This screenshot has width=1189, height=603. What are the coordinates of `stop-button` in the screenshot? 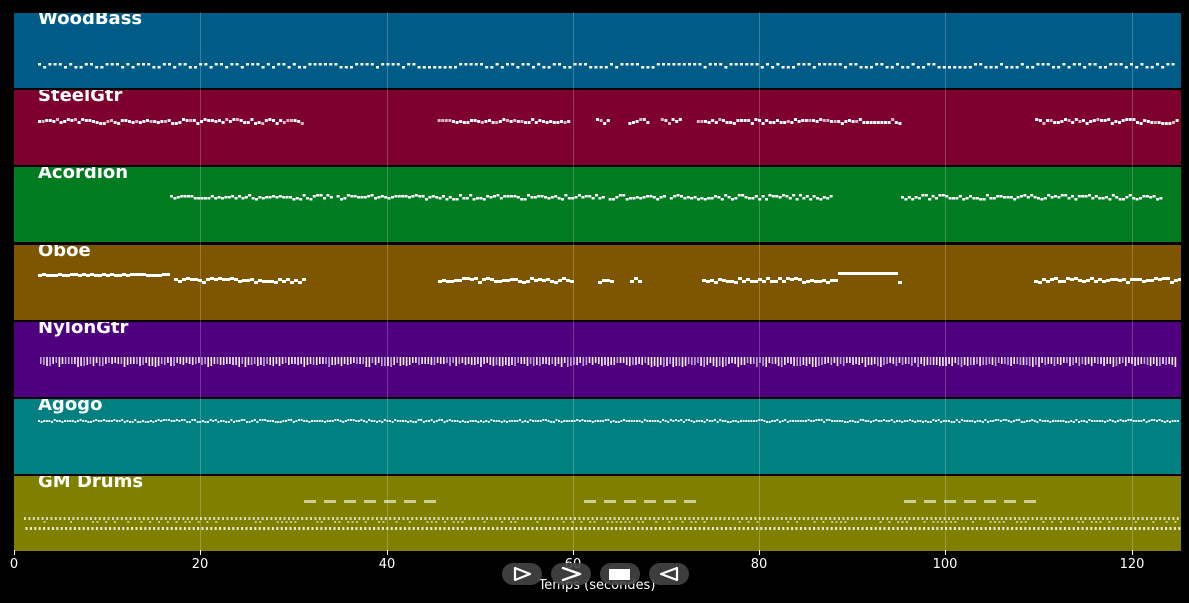 It's located at (620, 574).